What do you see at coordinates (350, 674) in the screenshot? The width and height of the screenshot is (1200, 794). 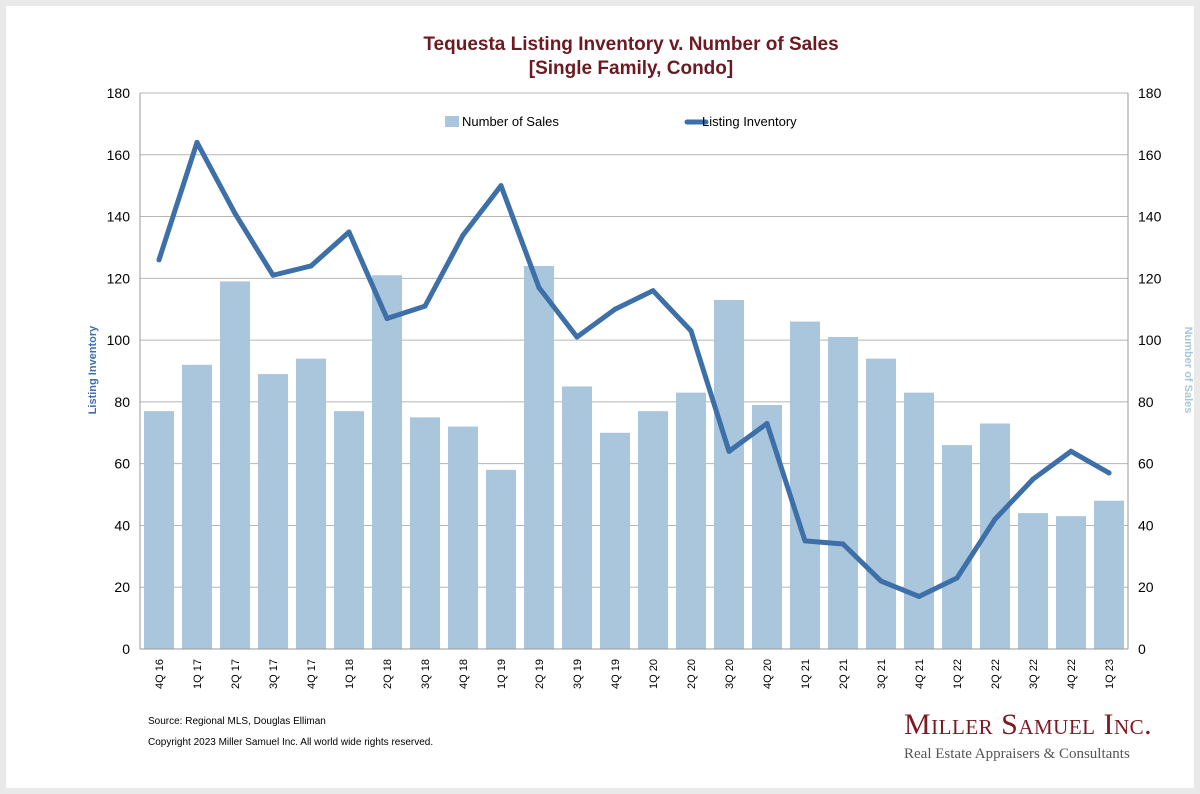 I see `x-tick-label: 1Q 18` at bounding box center [350, 674].